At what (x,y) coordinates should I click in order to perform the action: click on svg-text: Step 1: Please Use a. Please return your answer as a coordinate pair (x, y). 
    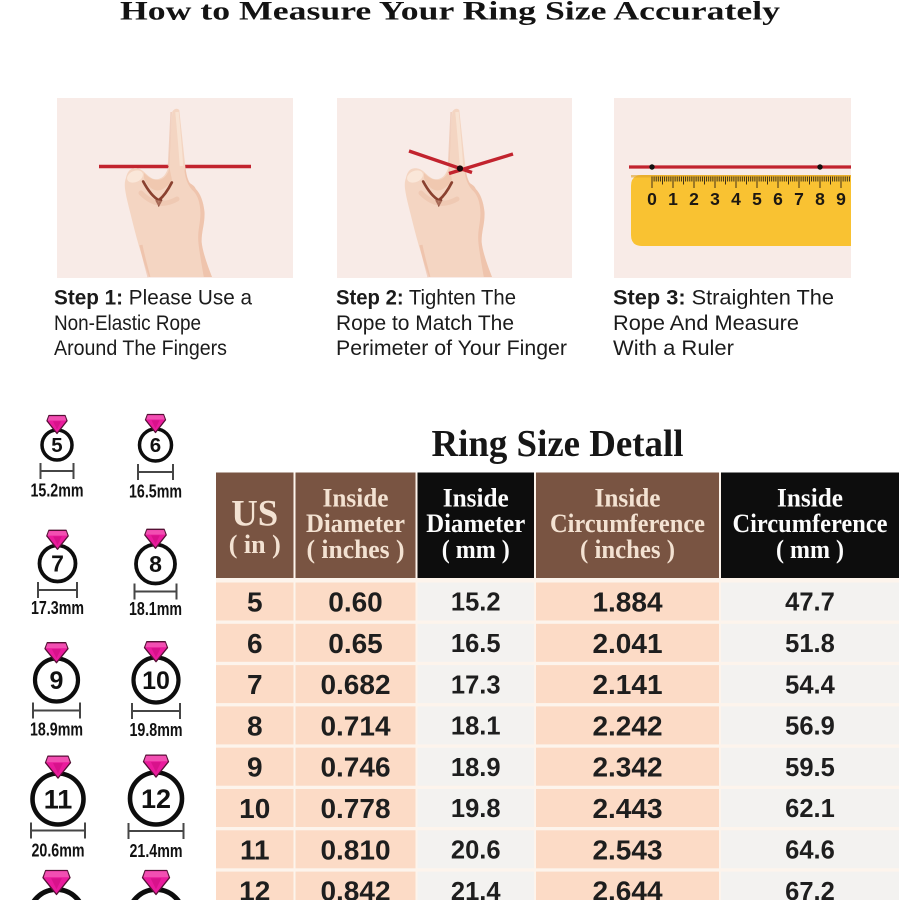
    Looking at the image, I should click on (153, 298).